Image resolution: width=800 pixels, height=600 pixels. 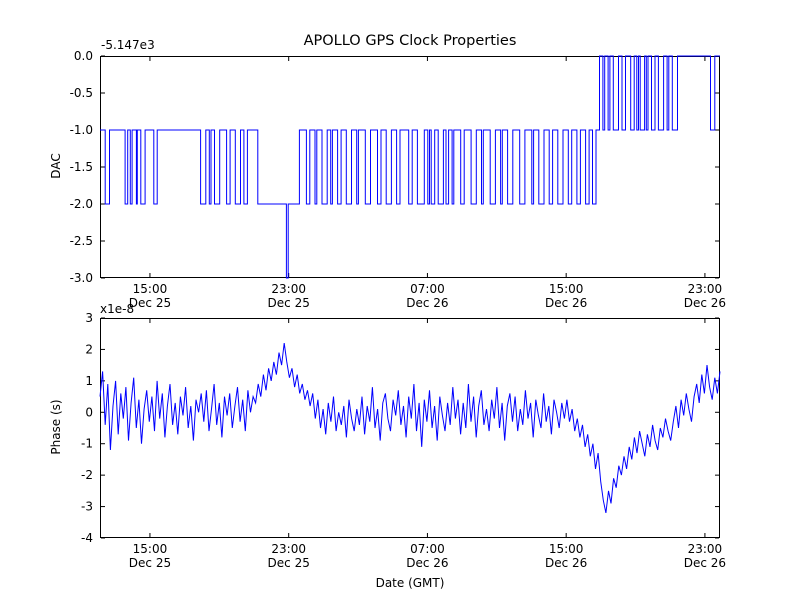 I want to click on phase-y-axis-label: Phase (s), so click(x=56, y=427).